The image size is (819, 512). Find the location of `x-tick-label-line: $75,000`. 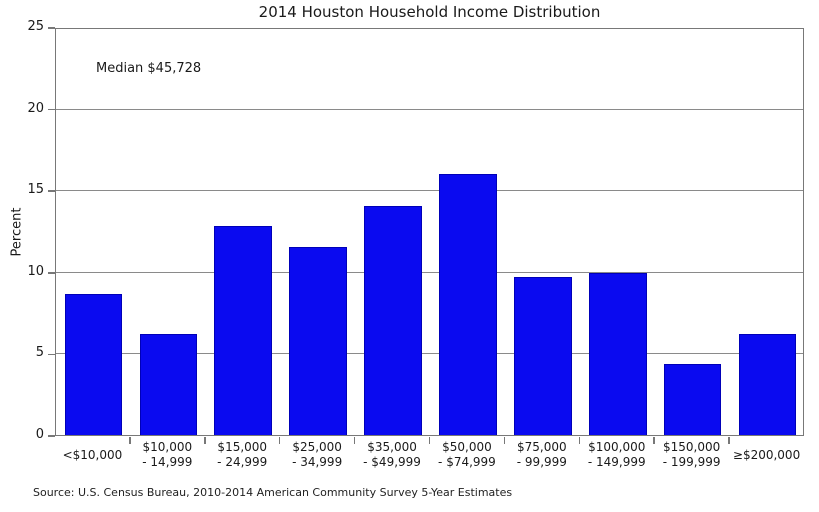

x-tick-label-line: $75,000 is located at coordinates (542, 447).